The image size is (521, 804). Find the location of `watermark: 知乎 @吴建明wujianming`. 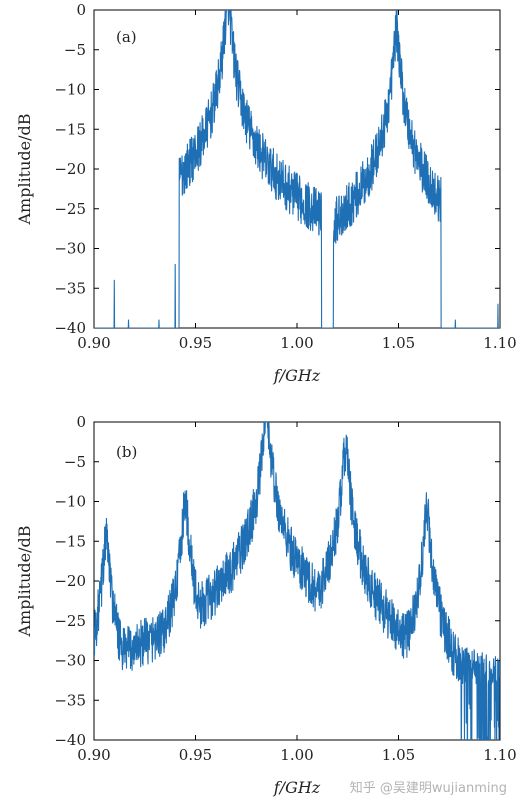

watermark: 知乎 @吴建明wujianming is located at coordinates (428, 788).